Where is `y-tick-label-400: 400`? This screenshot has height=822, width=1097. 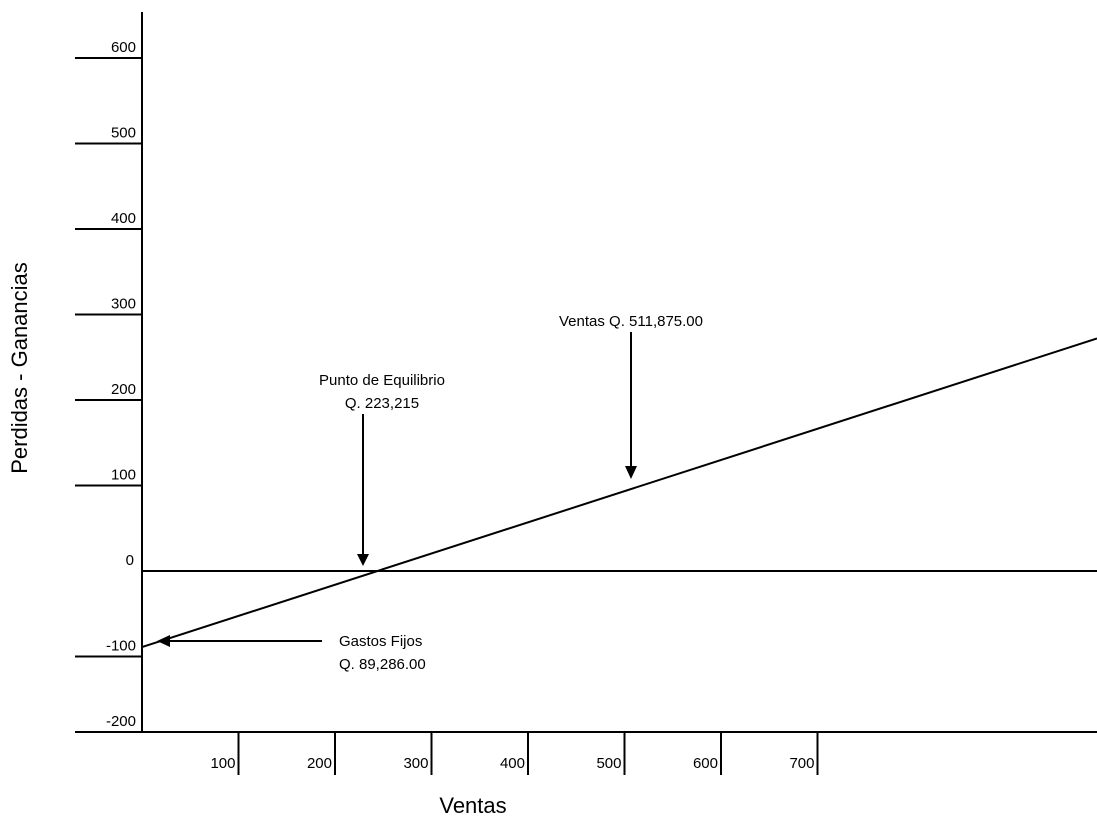
y-tick-label-400: 400 is located at coordinates (123, 218).